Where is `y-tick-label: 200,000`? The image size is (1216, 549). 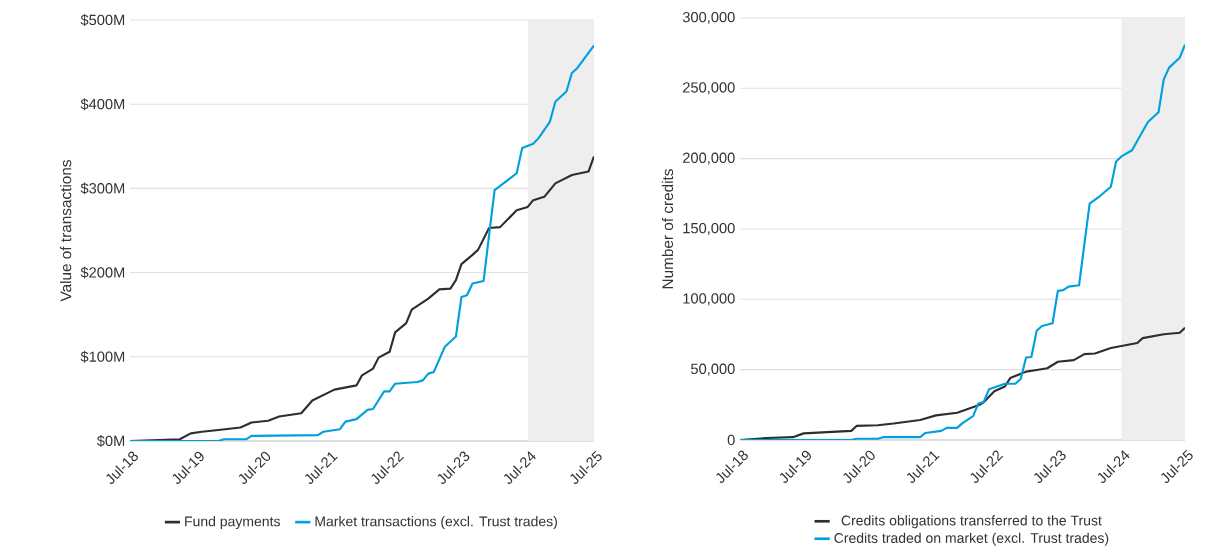
y-tick-label: 200,000 is located at coordinates (709, 158).